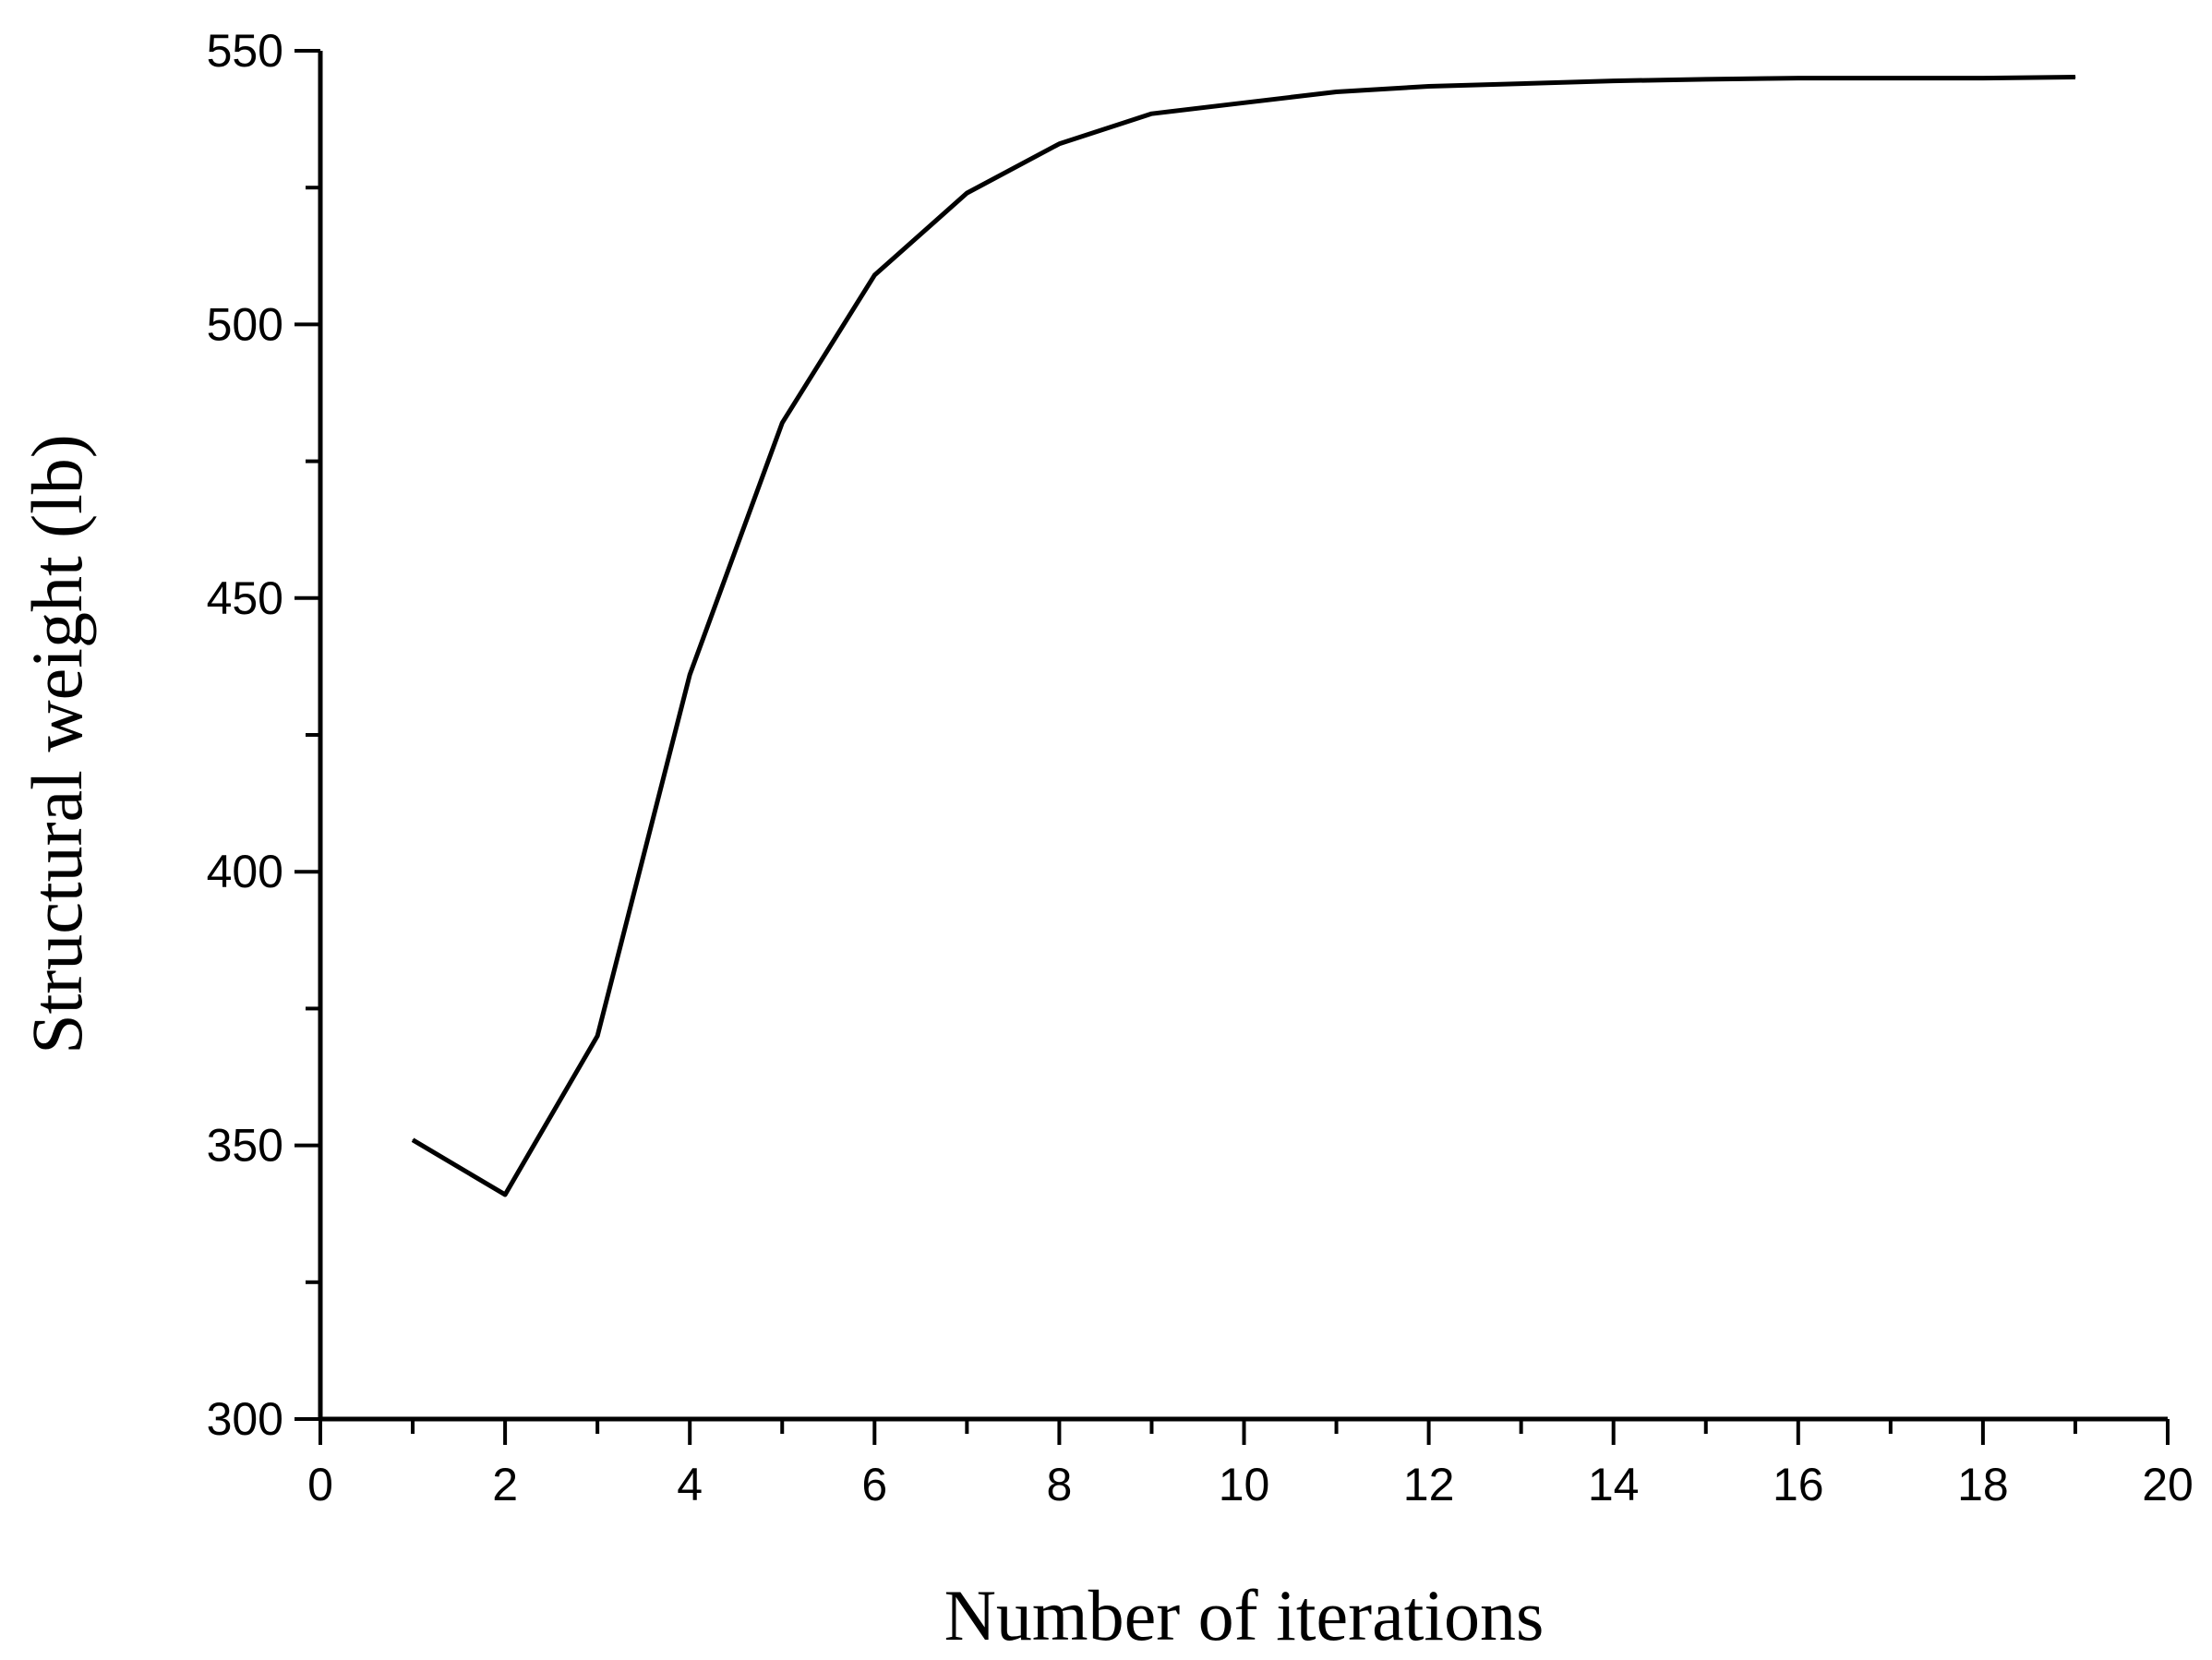 Image resolution: width=2212 pixels, height=1660 pixels. What do you see at coordinates (245, 1146) in the screenshot?
I see `y-tick-label: 350` at bounding box center [245, 1146].